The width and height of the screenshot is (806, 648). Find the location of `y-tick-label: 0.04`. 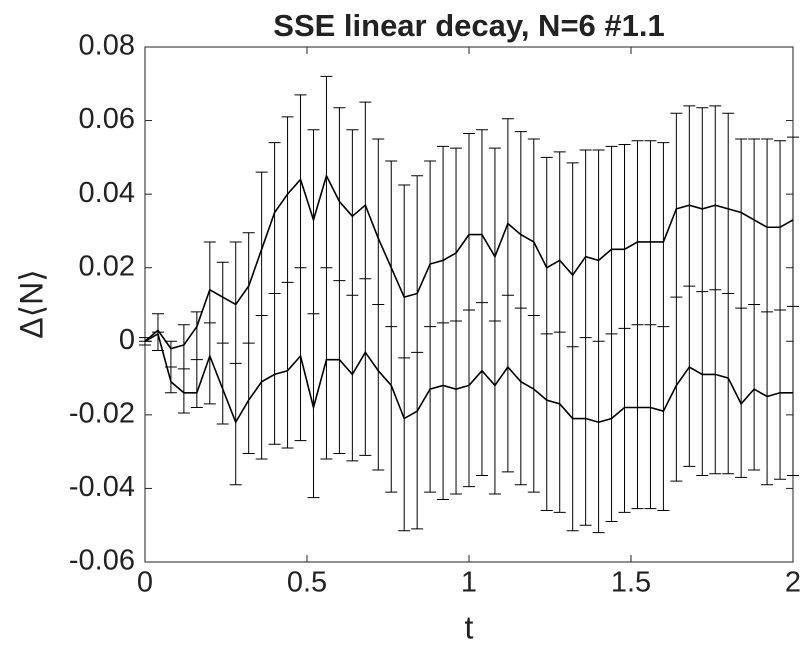

y-tick-label: 0.04 is located at coordinates (107, 193).